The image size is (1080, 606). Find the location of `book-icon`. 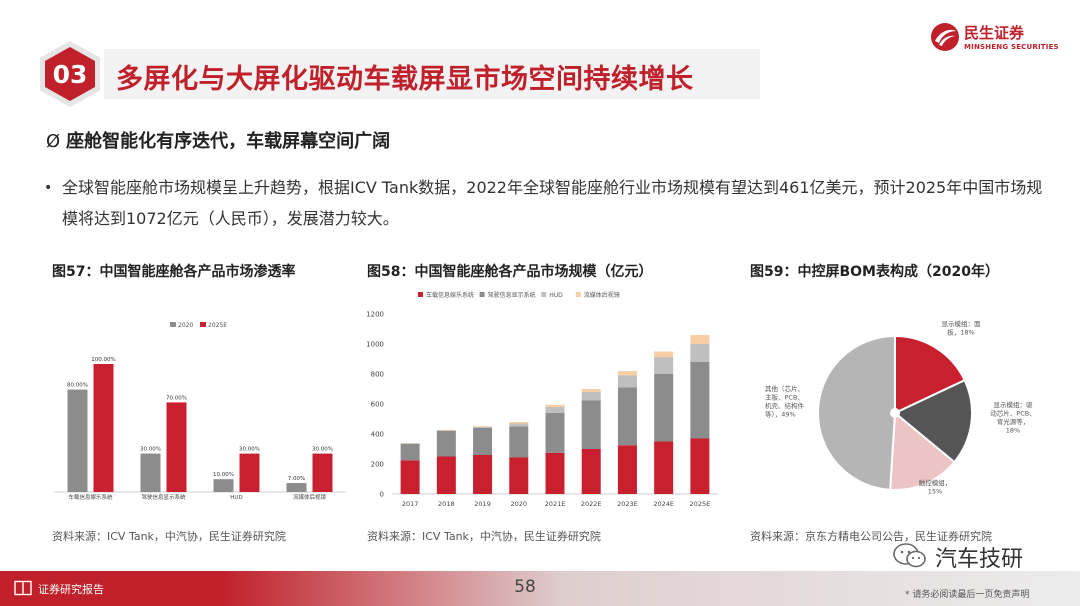

book-icon is located at coordinates (23, 588).